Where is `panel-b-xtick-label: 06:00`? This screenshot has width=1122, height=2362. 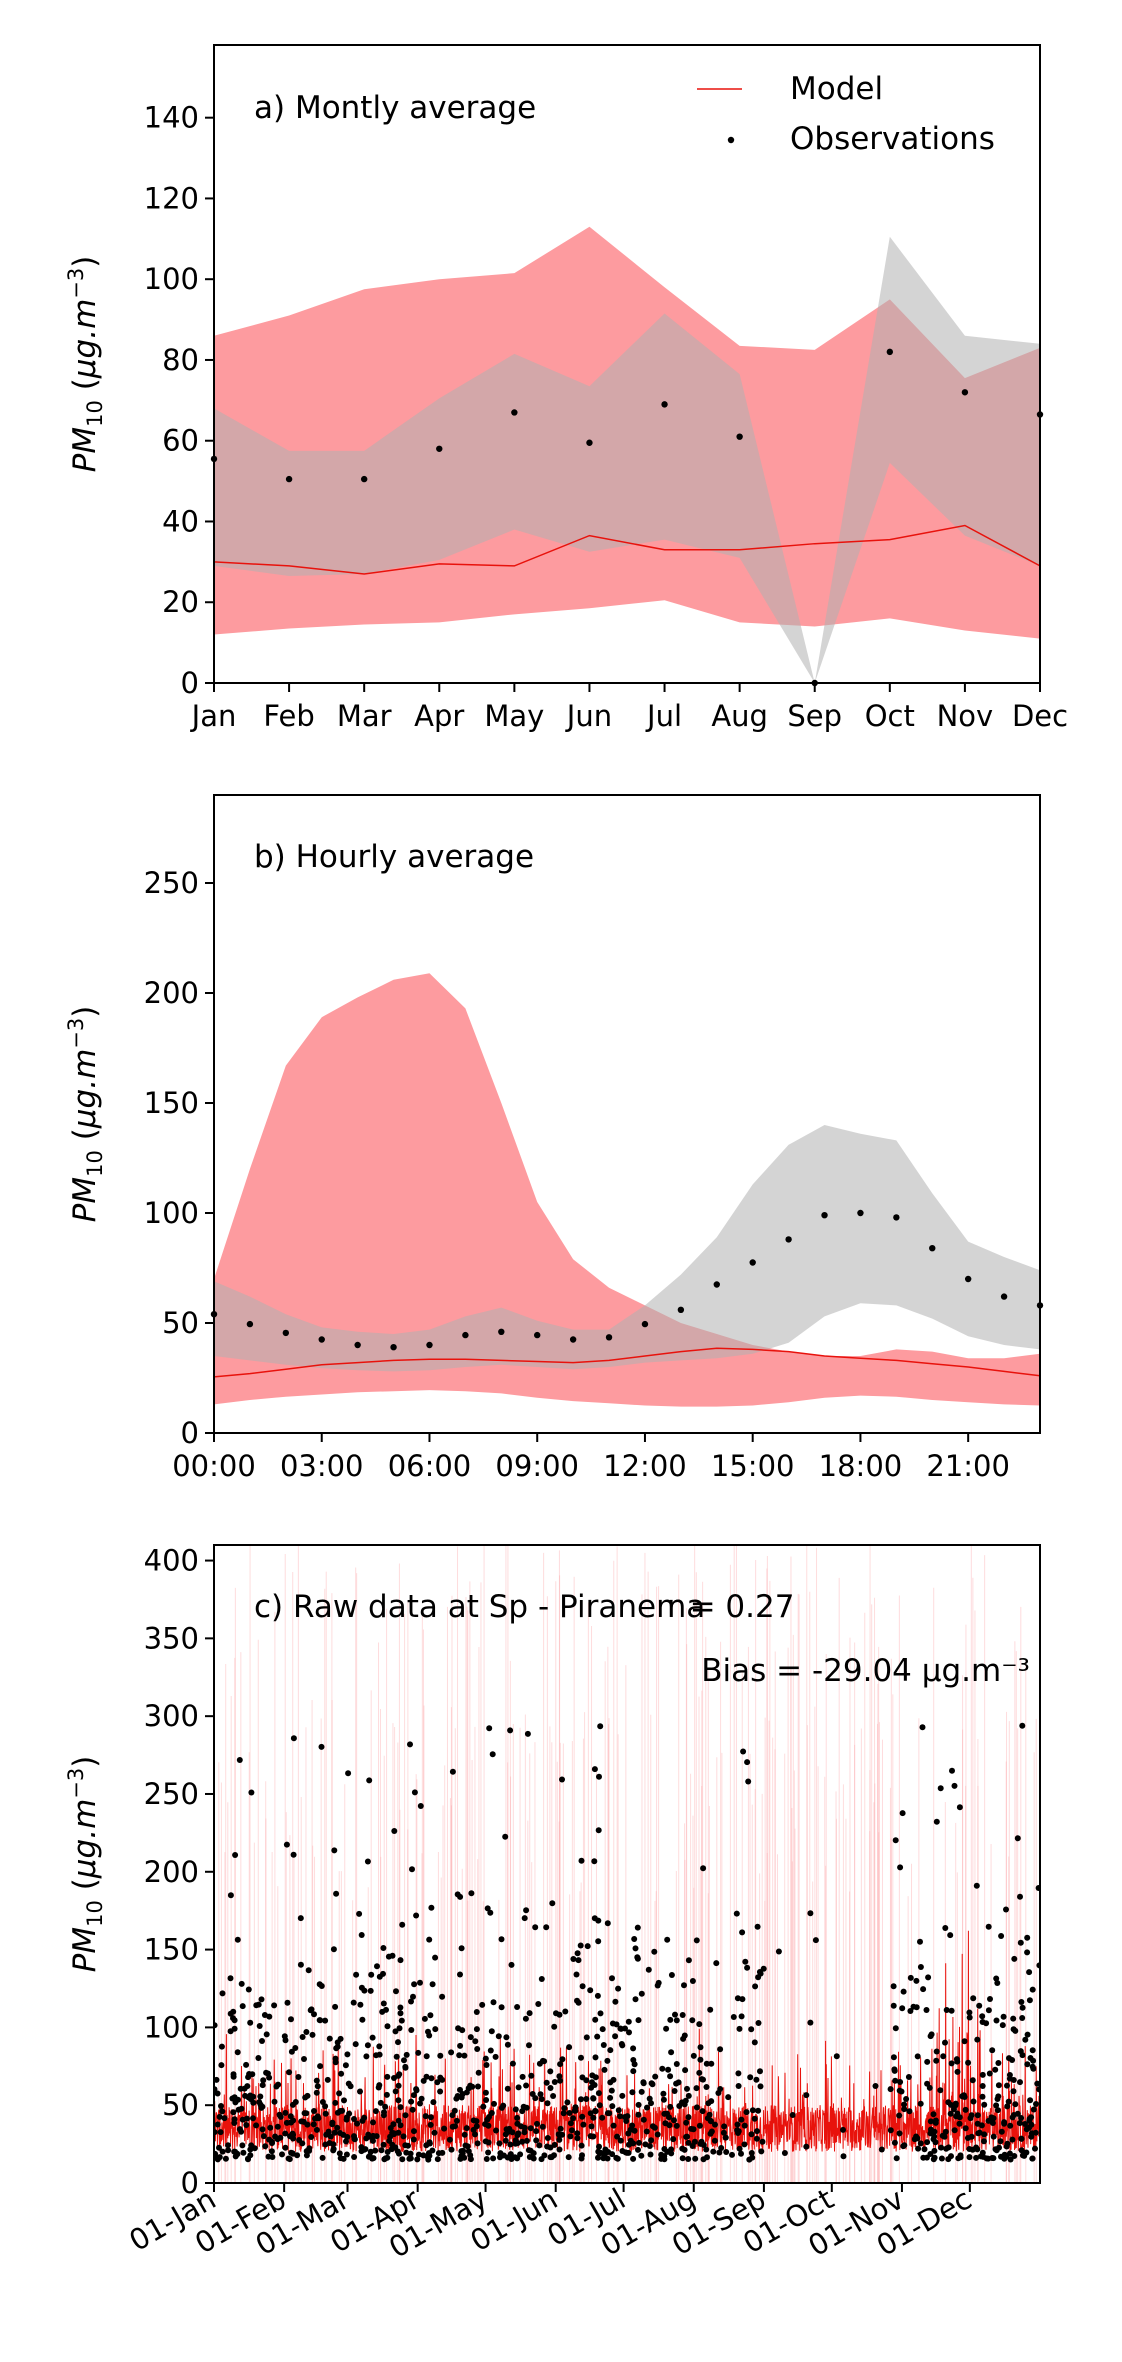 panel-b-xtick-label: 06:00 is located at coordinates (430, 1466).